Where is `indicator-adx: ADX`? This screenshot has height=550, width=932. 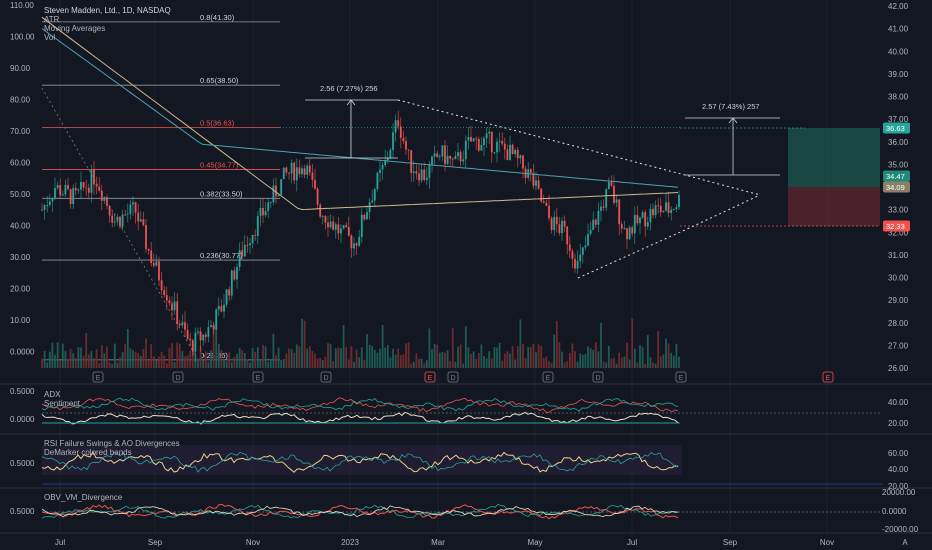 indicator-adx: ADX is located at coordinates (52, 394).